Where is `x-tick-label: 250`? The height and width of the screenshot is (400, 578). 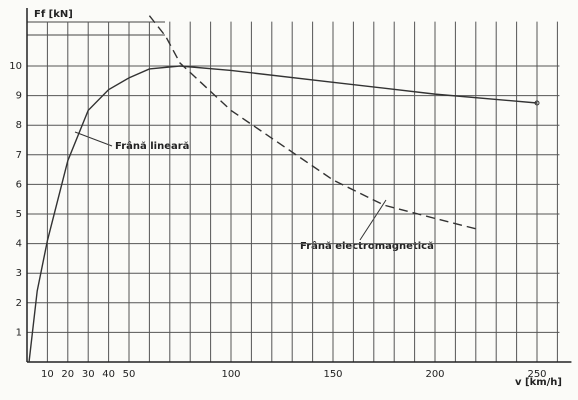 x-tick-label: 250 is located at coordinates (536, 374).